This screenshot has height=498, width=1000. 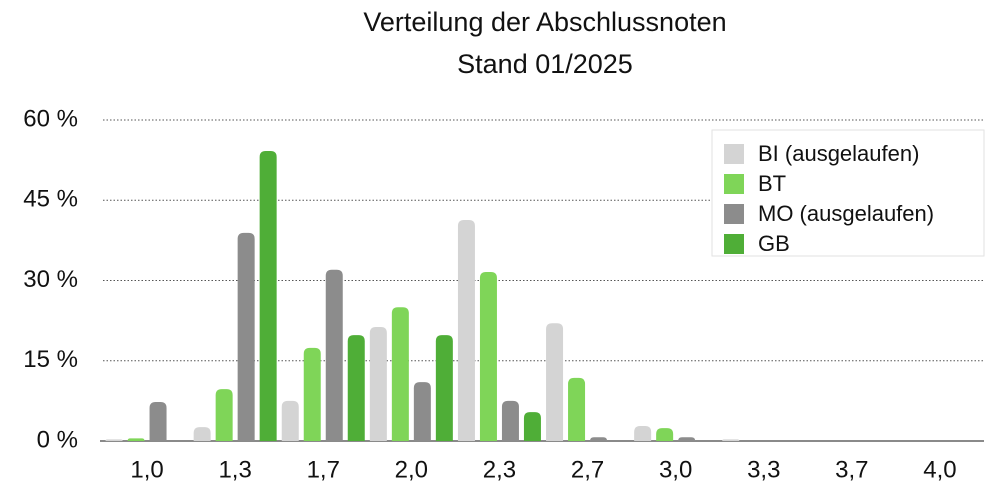 What do you see at coordinates (50, 118) in the screenshot?
I see `y-tick-label: 60 %` at bounding box center [50, 118].